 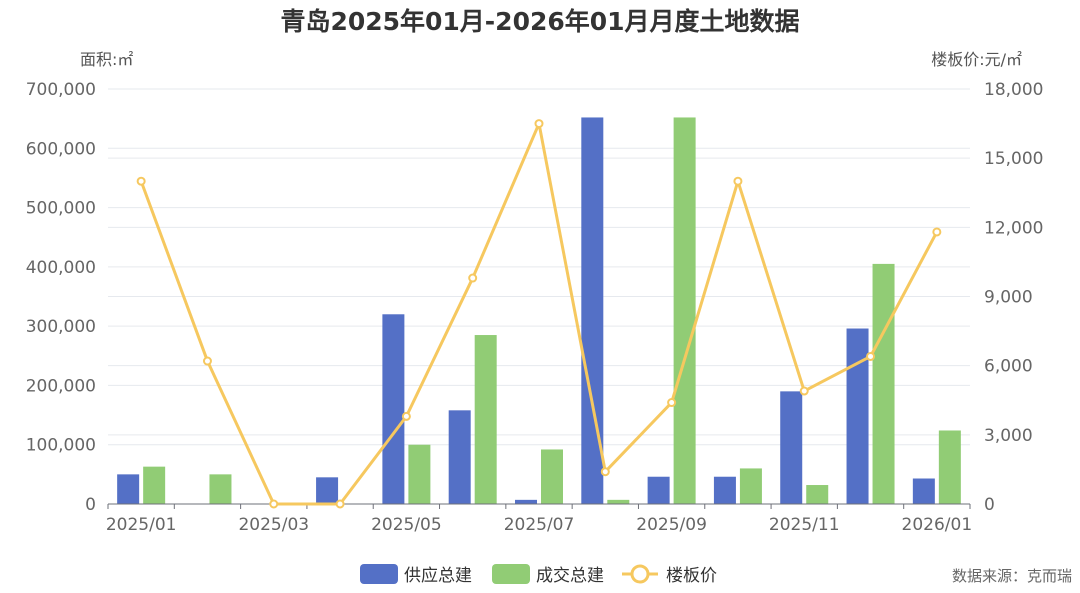 What do you see at coordinates (141, 525) in the screenshot?
I see `x-axis-tick-label: 2025/01` at bounding box center [141, 525].